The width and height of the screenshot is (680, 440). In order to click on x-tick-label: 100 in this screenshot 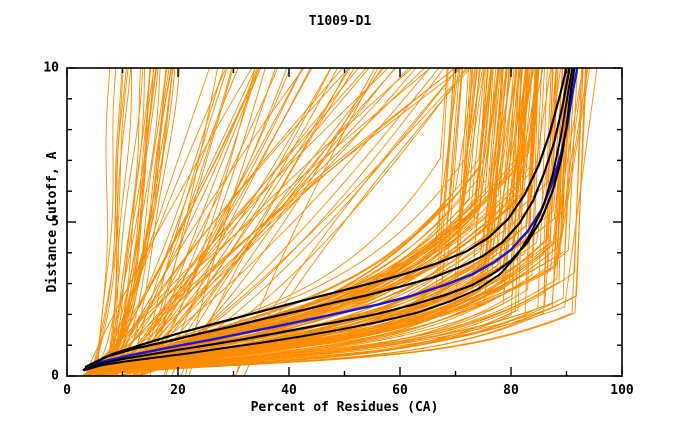, I will do `click(622, 390)`.